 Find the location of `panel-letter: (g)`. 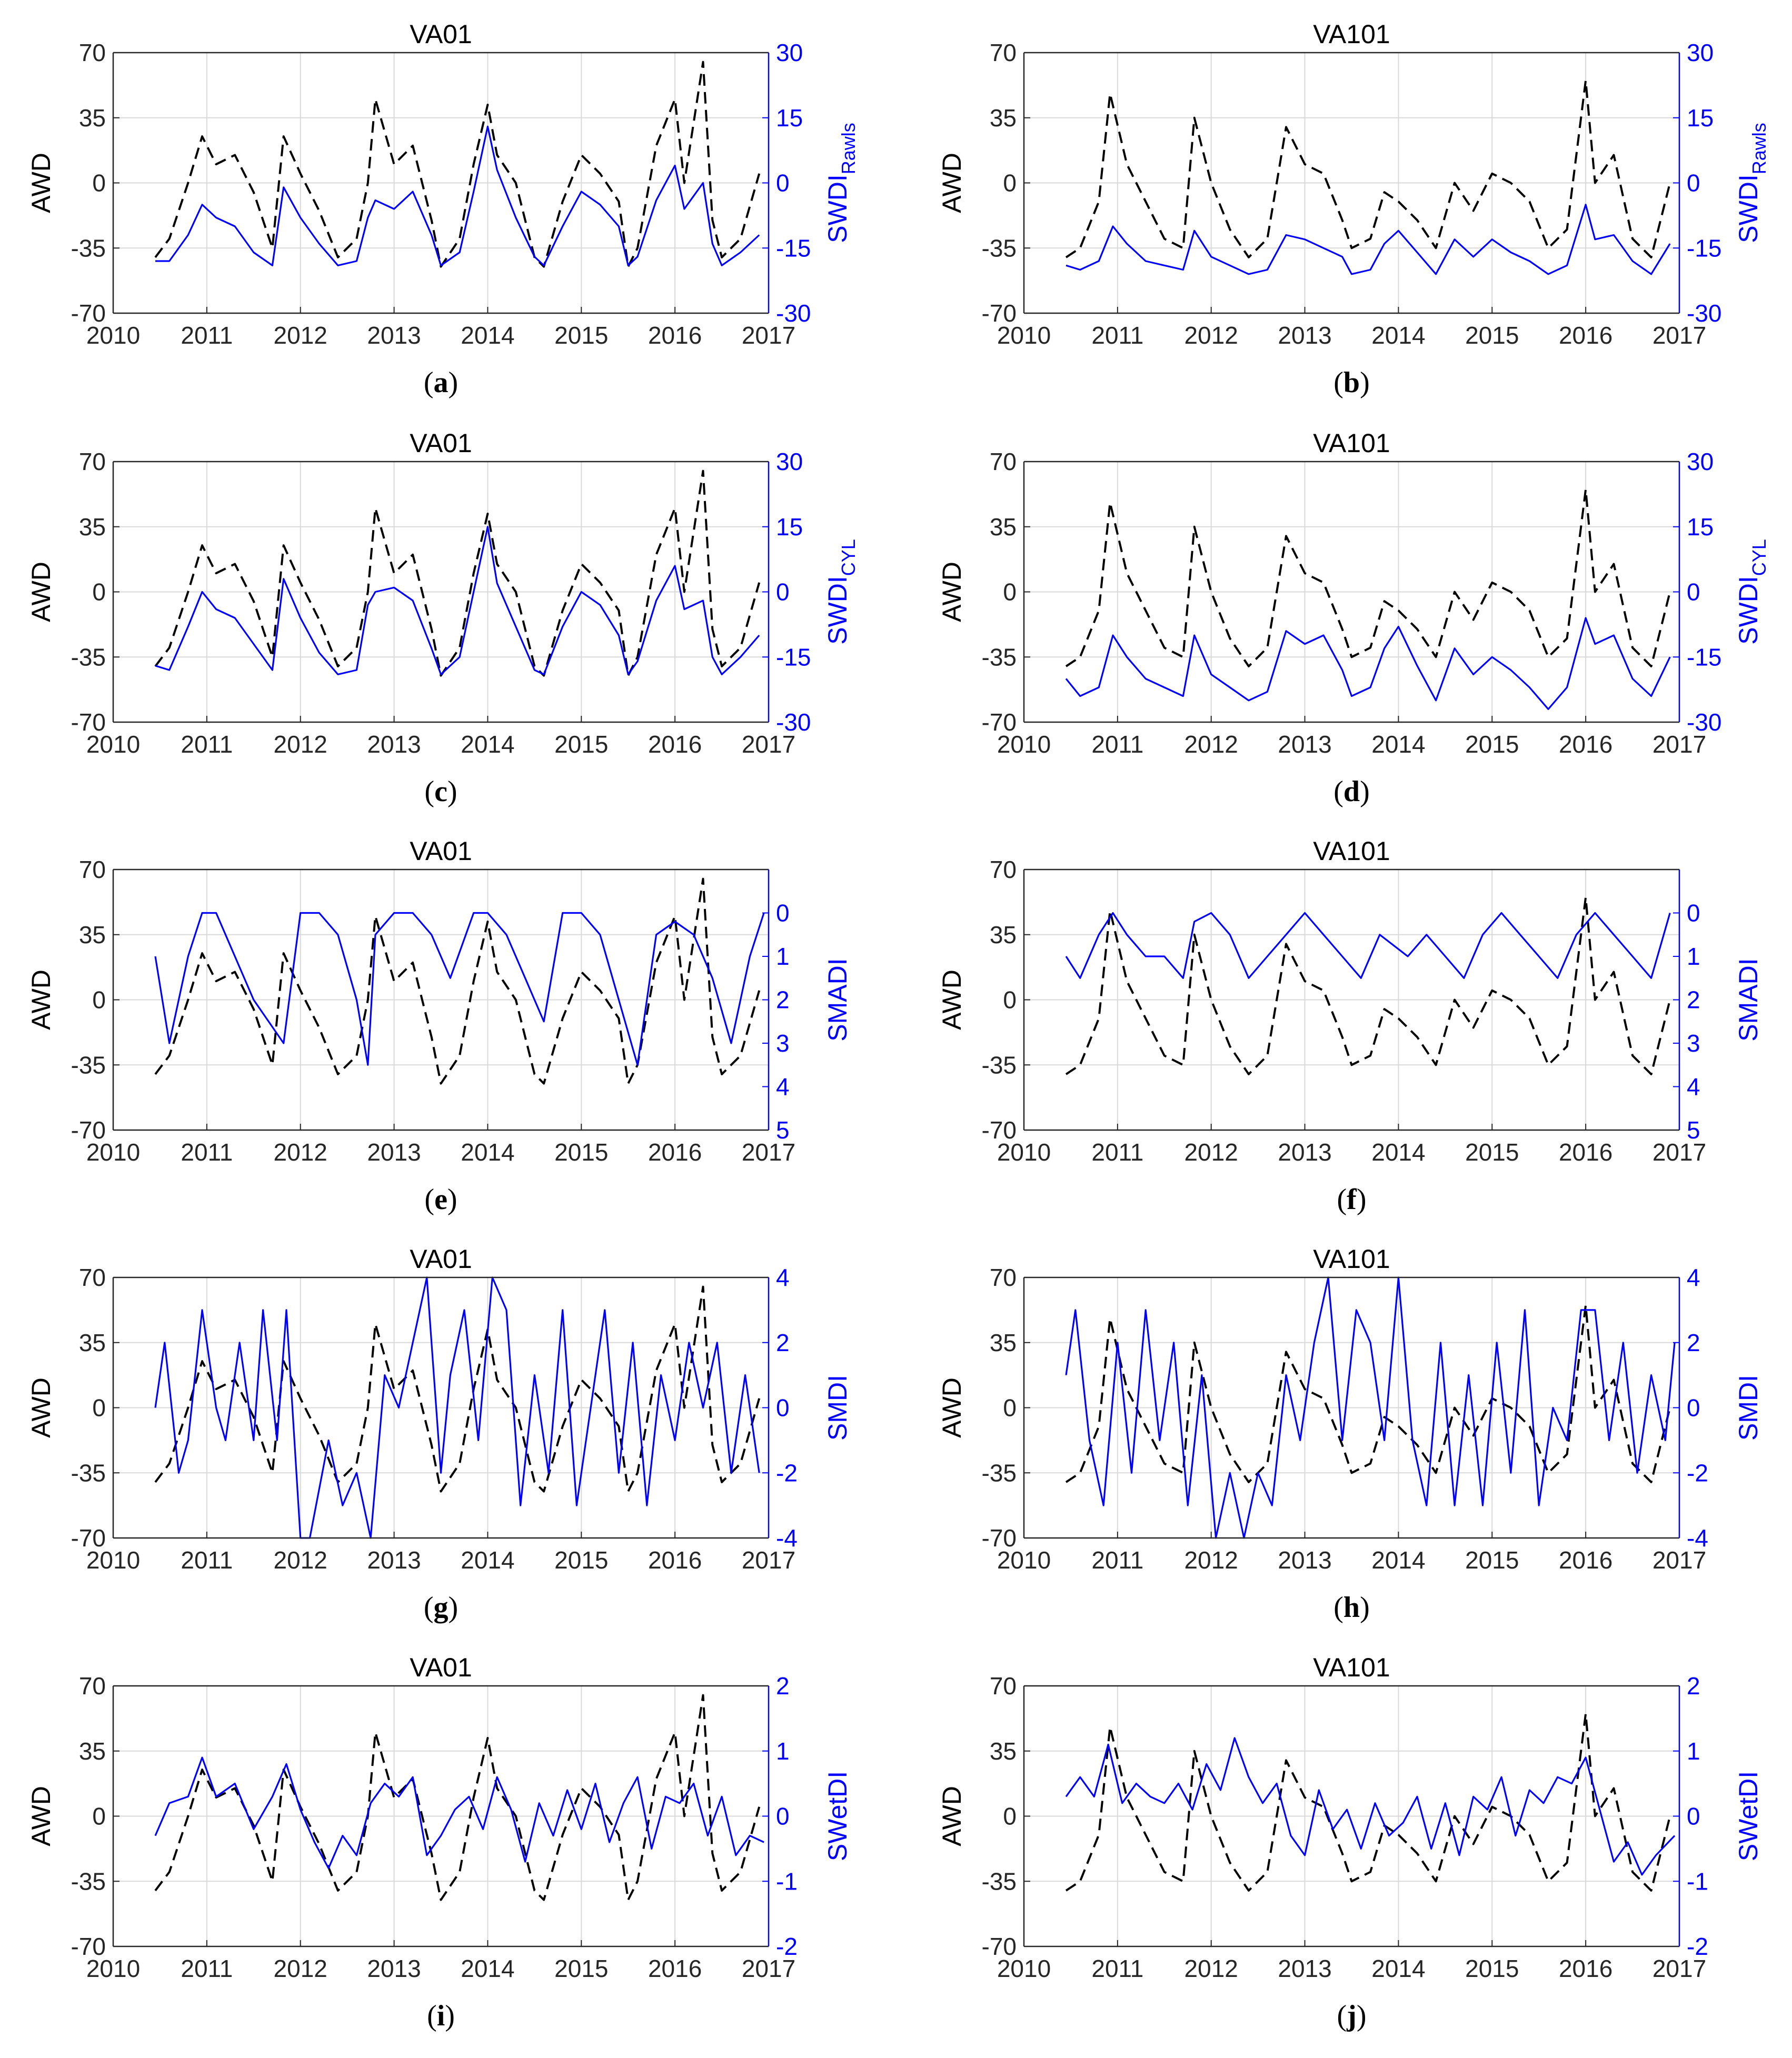

panel-letter: (g) is located at coordinates (441, 1607).